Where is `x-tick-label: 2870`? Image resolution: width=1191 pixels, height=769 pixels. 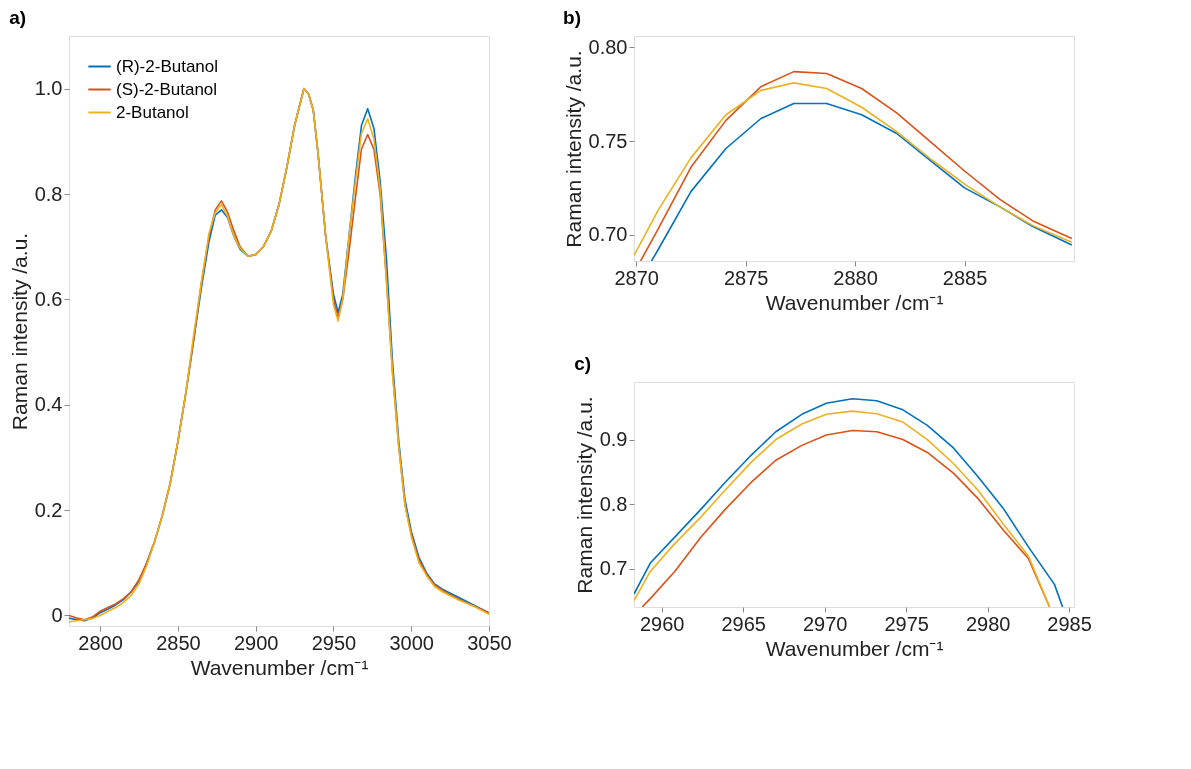 x-tick-label: 2870 is located at coordinates (636, 277).